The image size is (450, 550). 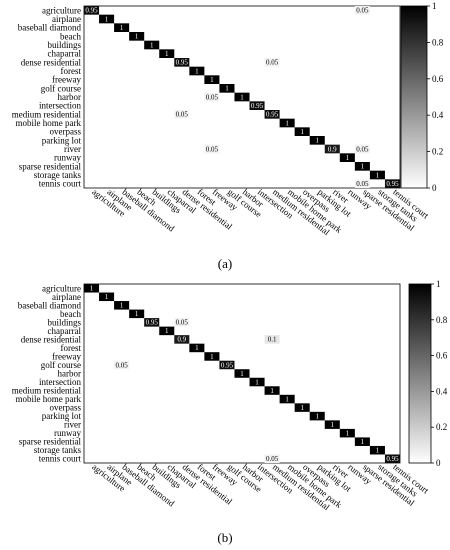 I want to click on cell-value-label: 0.1, so click(x=272, y=340).